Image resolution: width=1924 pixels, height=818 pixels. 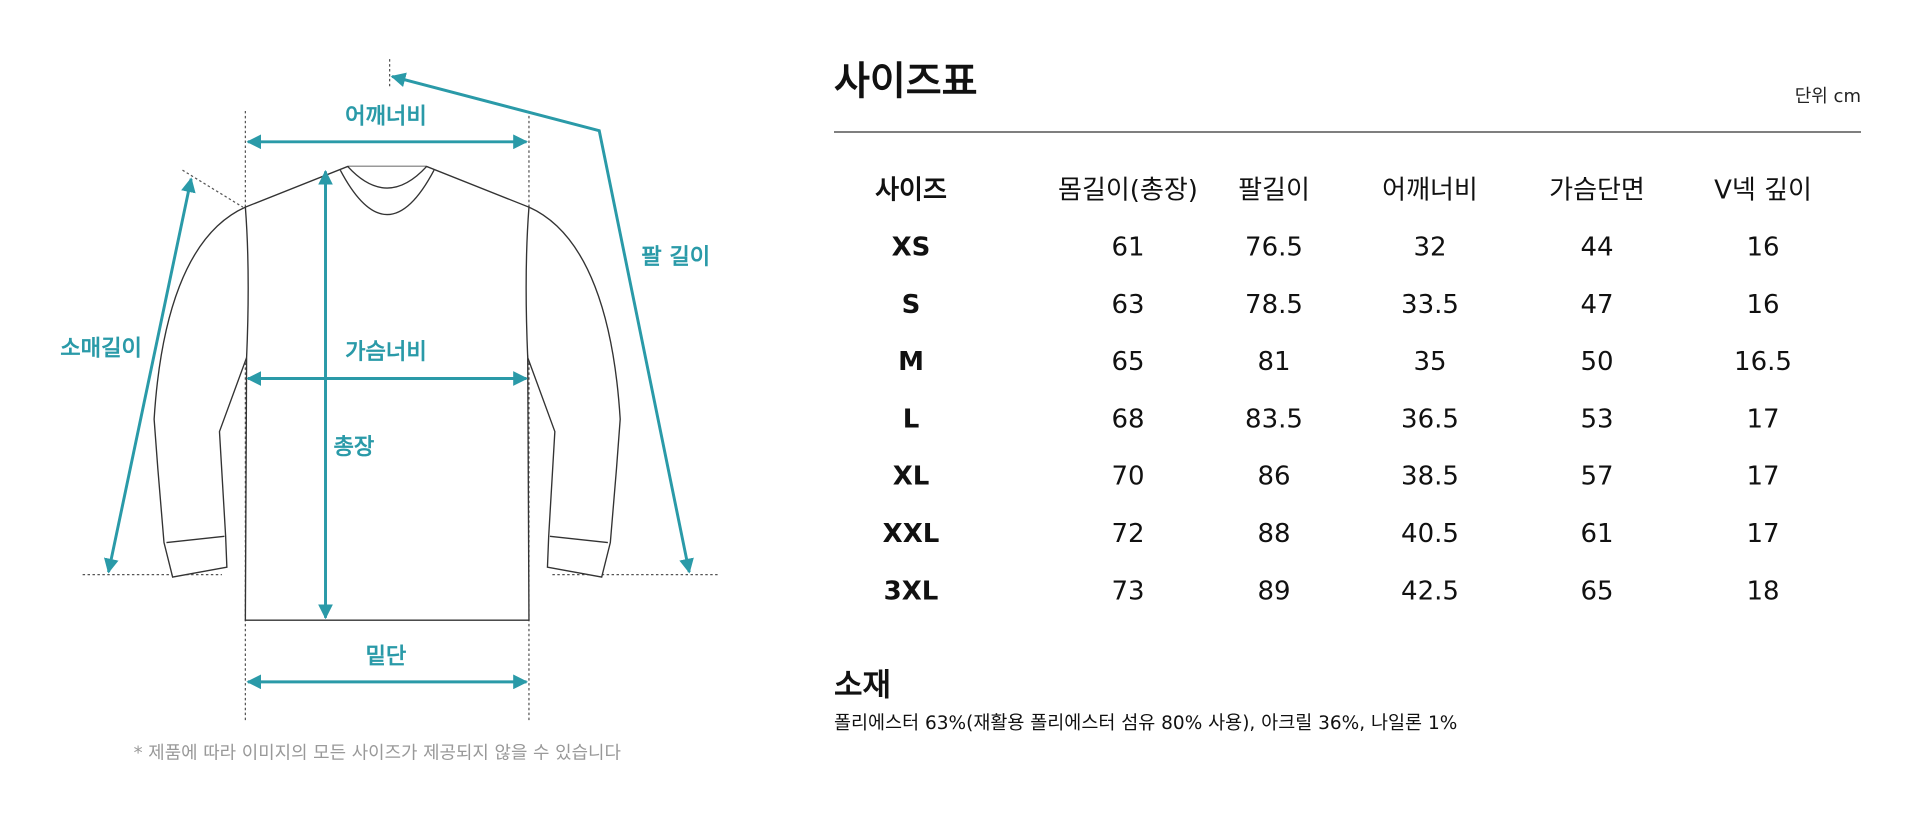 What do you see at coordinates (1828, 96) in the screenshot?
I see `unit: 단위 cm` at bounding box center [1828, 96].